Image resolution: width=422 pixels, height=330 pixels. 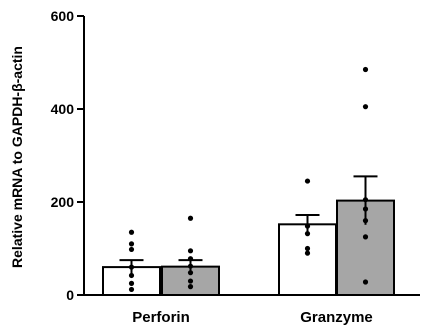 What do you see at coordinates (17, 157) in the screenshot?
I see `y-axis-title: Relative mRNA to GAPDH-β-actin` at bounding box center [17, 157].